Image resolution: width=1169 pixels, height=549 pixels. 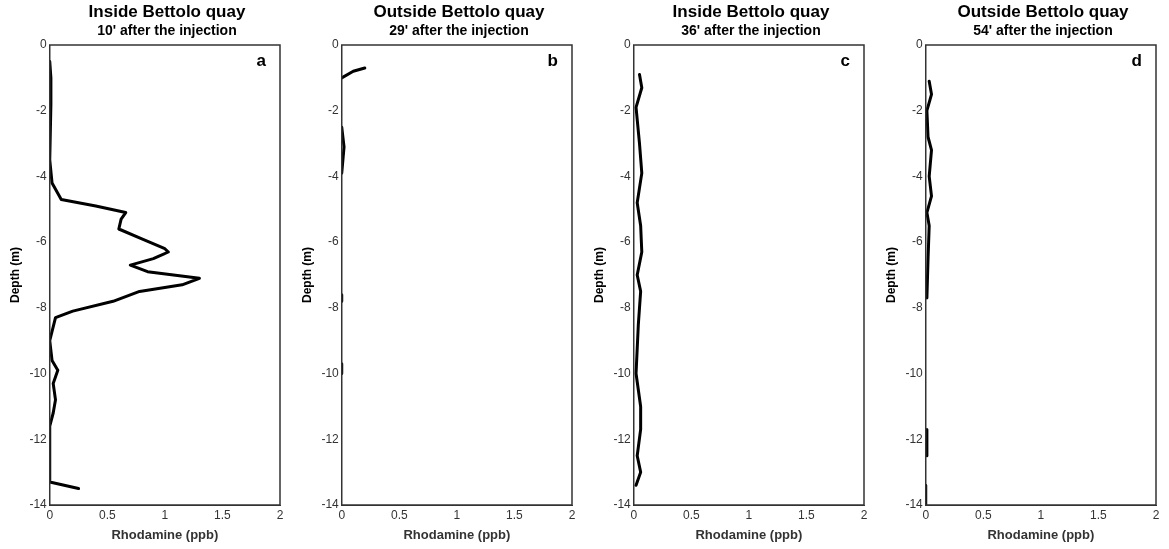 I want to click on chart-subtitle: 36' after the injection, so click(x=751, y=30).